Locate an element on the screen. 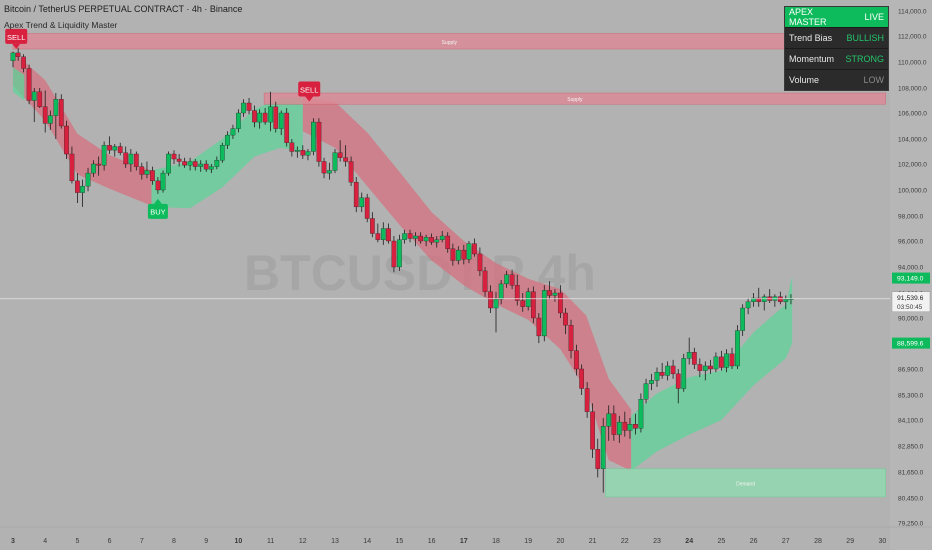 The width and height of the screenshot is (932, 550). panel-row-volume: Volume LOW is located at coordinates (836, 80).